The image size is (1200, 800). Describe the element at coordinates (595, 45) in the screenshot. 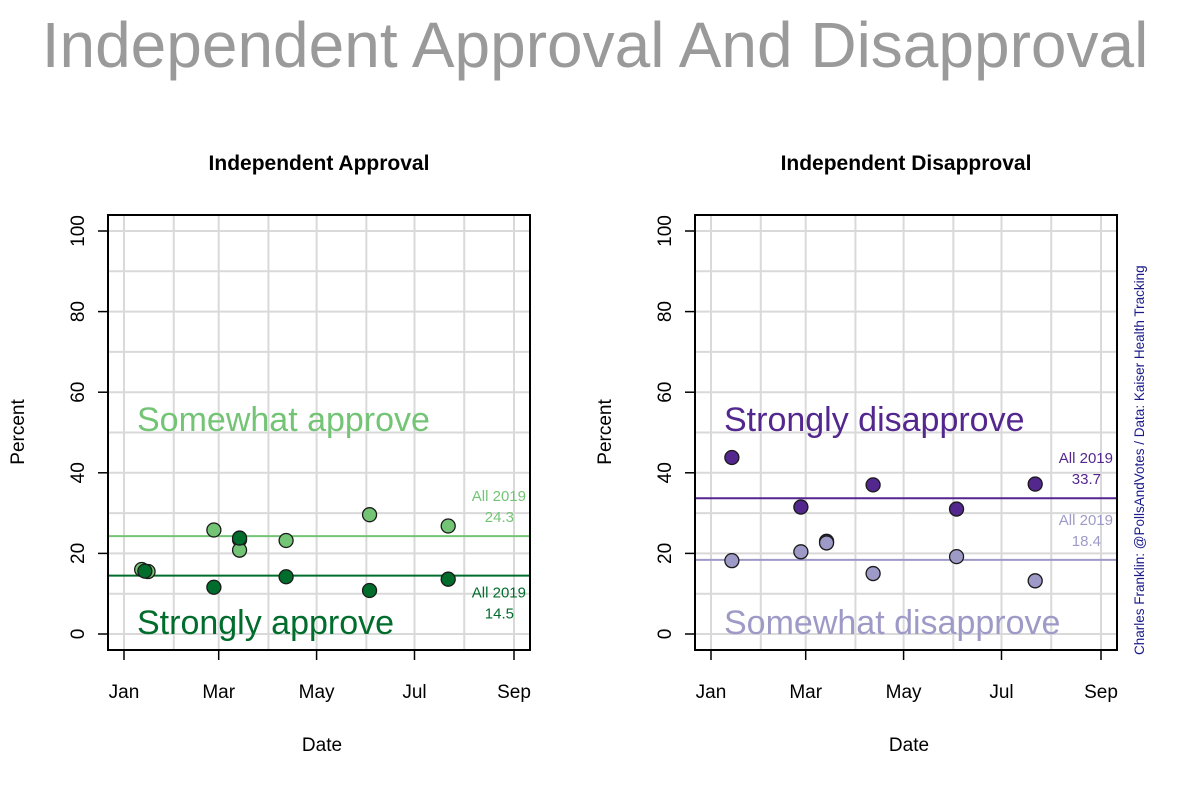

I see `page-title: Independent Approval And Disapproval` at that location.